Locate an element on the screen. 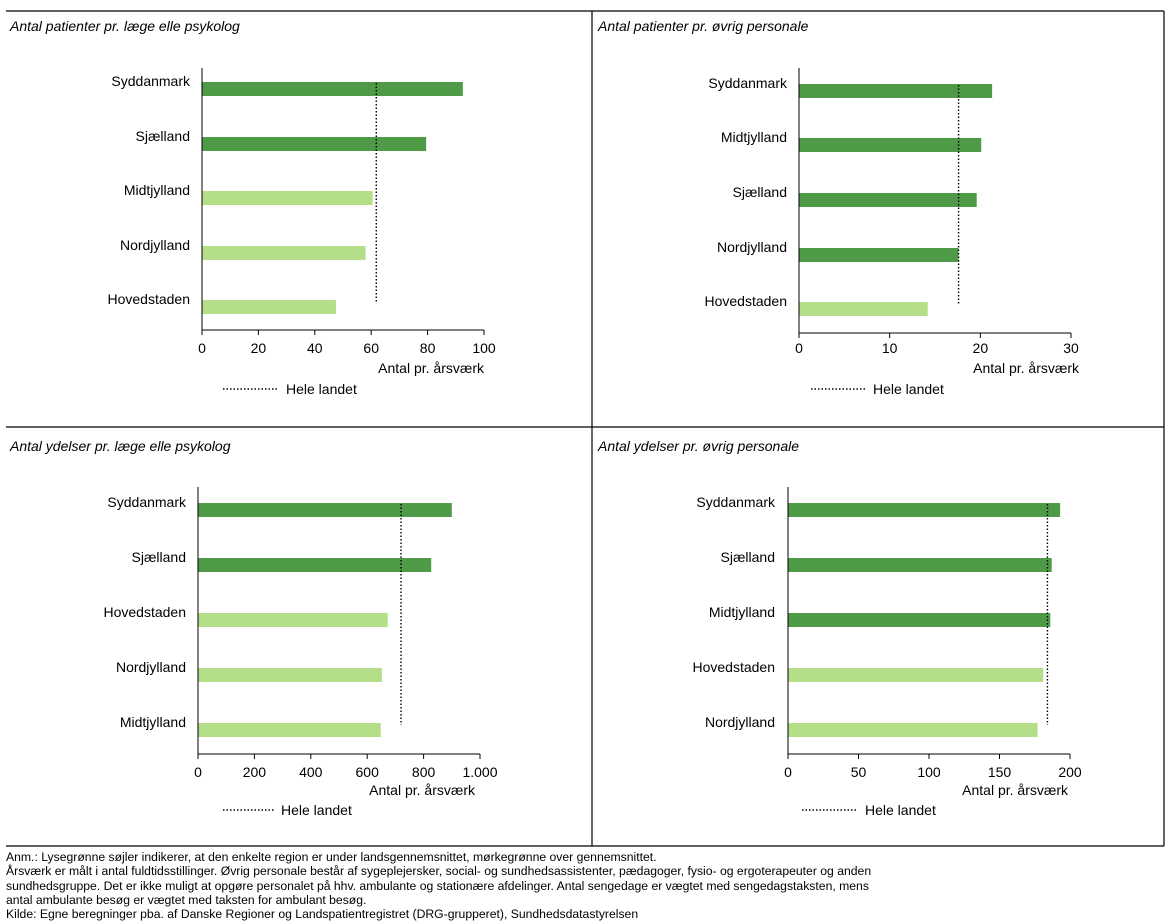 This screenshot has width=1168, height=923. x-tick-label: 60 is located at coordinates (371, 348).